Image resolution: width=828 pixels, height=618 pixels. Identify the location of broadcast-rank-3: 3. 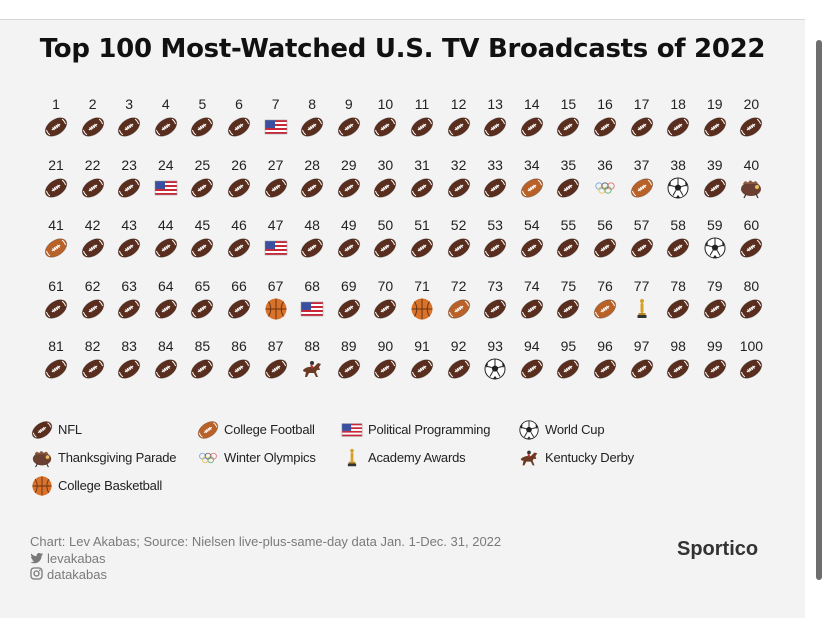
(129, 118).